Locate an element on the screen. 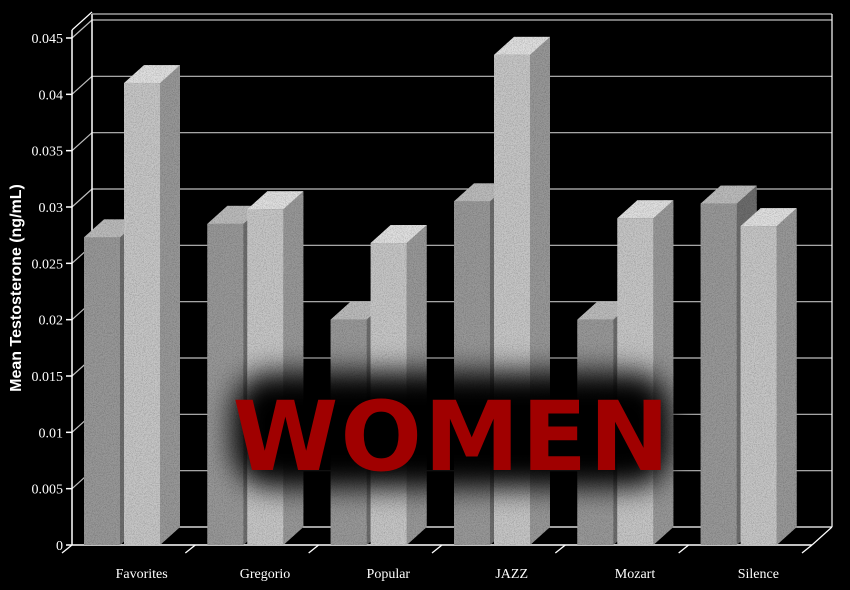  floor-right-edge is located at coordinates (822, 536).